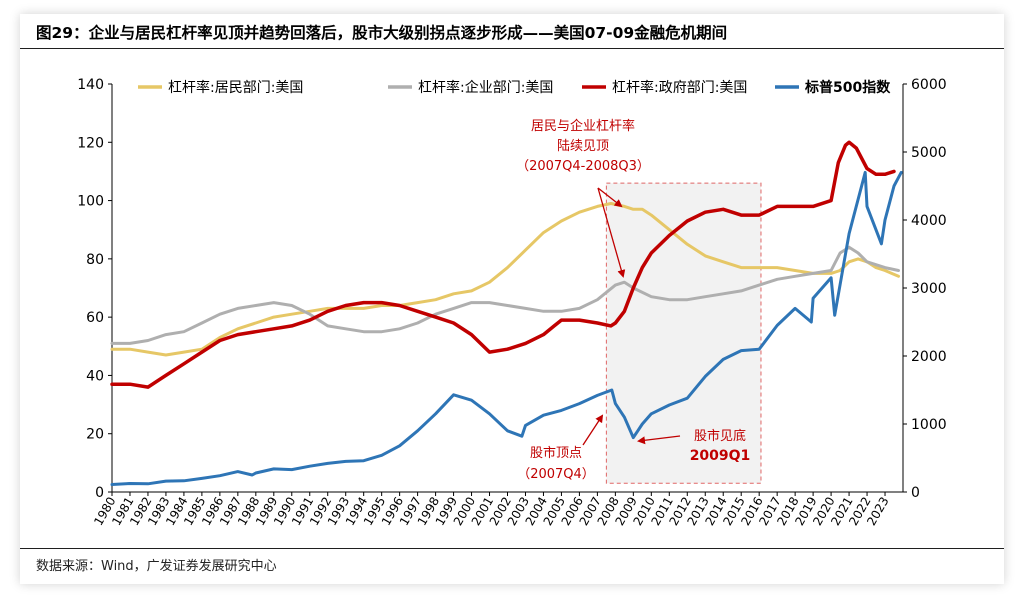  What do you see at coordinates (847, 87) in the screenshot?
I see `legend-label-3: 标普500指数` at bounding box center [847, 87].